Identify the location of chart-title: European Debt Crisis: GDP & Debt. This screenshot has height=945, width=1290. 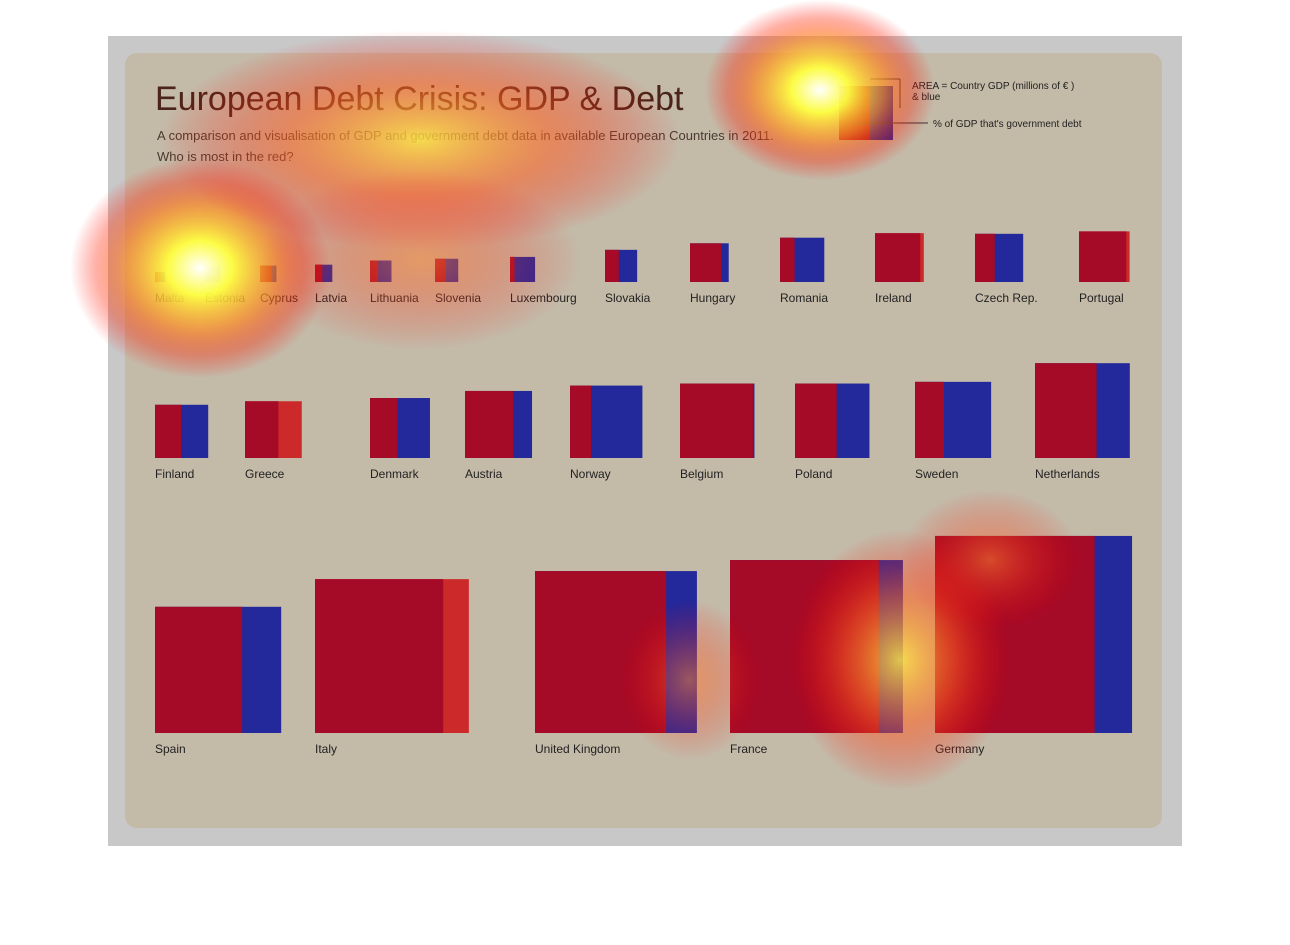
(419, 99).